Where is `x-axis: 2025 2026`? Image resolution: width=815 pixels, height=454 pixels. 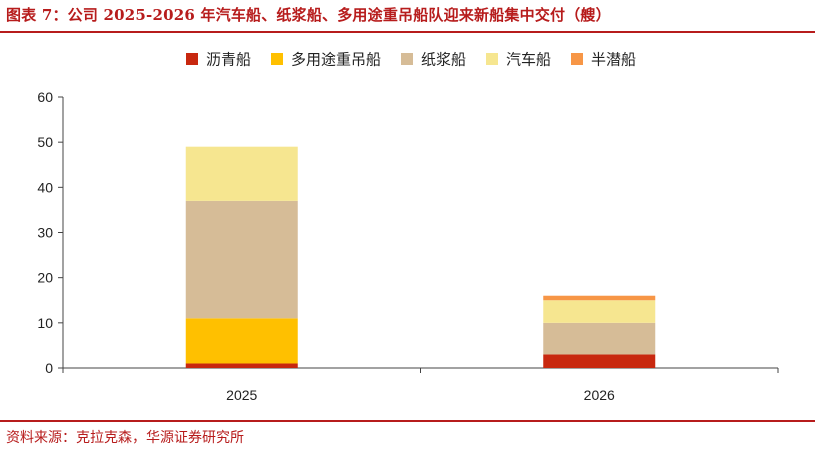
x-axis: 2025 2026 is located at coordinates (420, 385).